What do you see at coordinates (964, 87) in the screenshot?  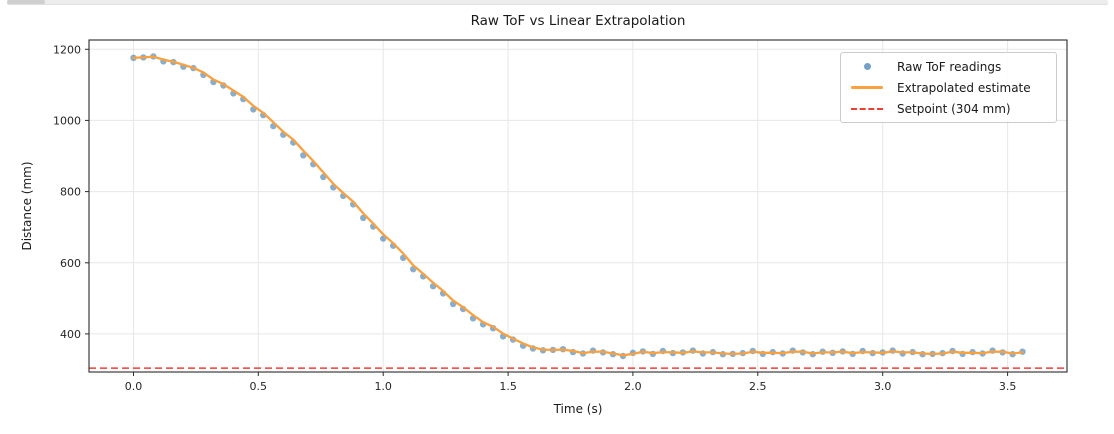 I see `legend-label: Extrapolated estimate` at bounding box center [964, 87].